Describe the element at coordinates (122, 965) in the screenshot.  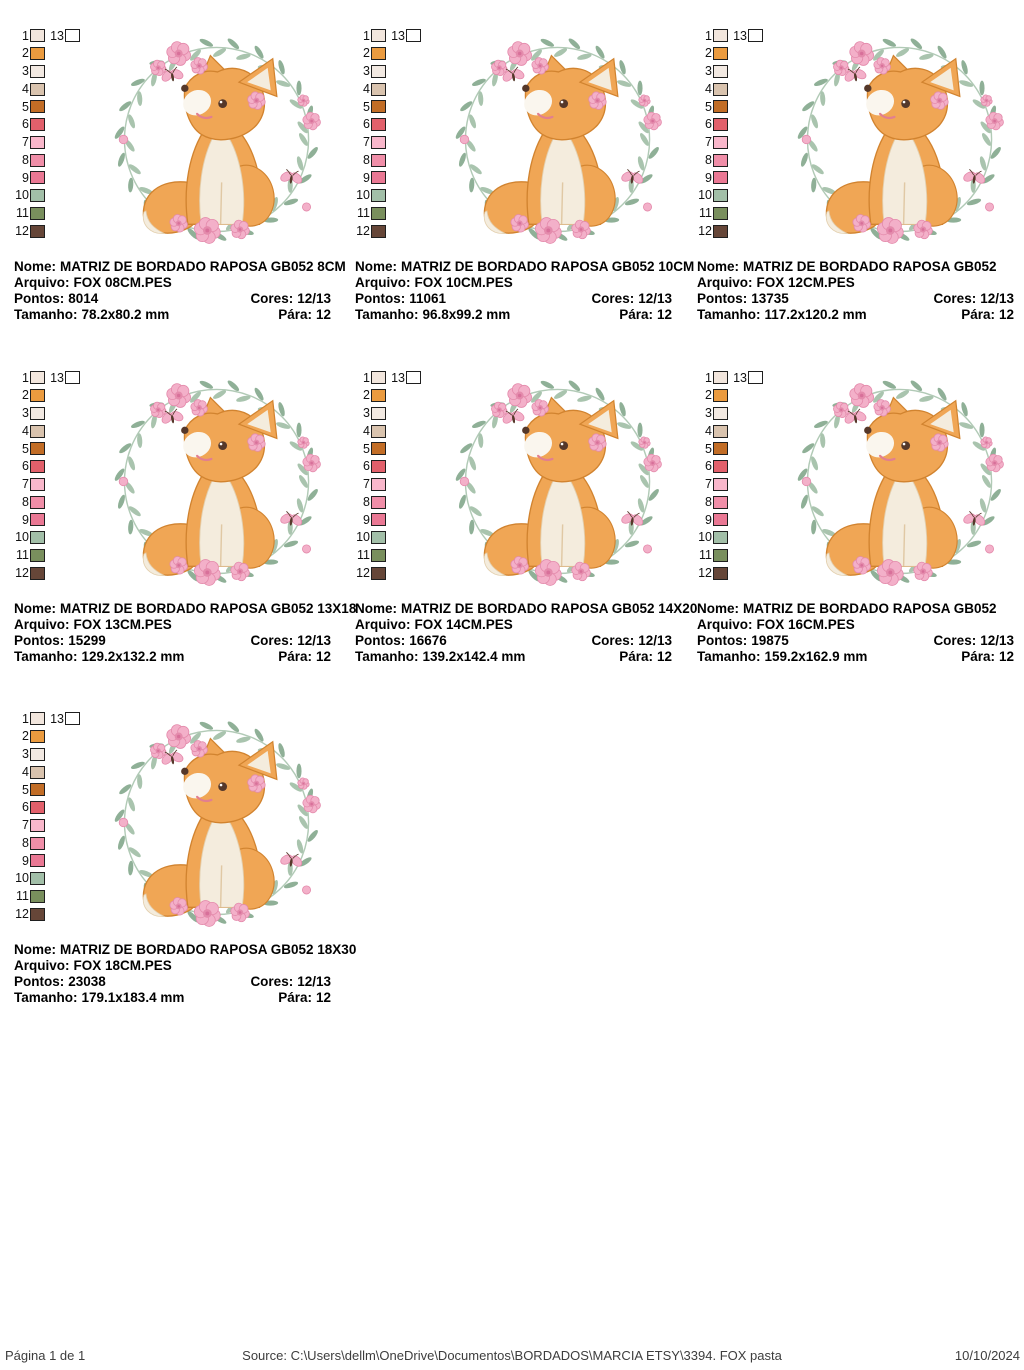
I see `file-value: FOX 18CM.PES` at that location.